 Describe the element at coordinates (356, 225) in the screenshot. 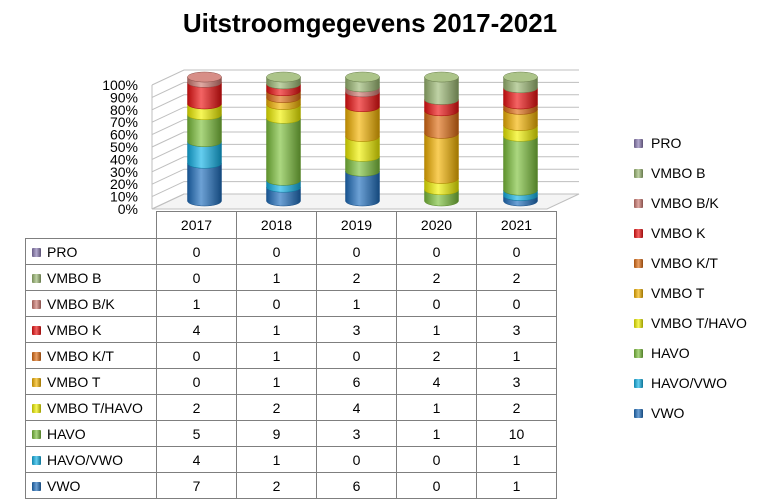

I see `x-category-label: 2019` at that location.